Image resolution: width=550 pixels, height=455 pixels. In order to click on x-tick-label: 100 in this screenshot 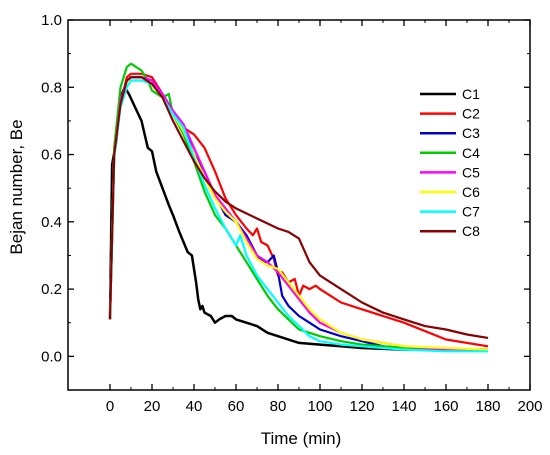, I will do `click(319, 406)`.